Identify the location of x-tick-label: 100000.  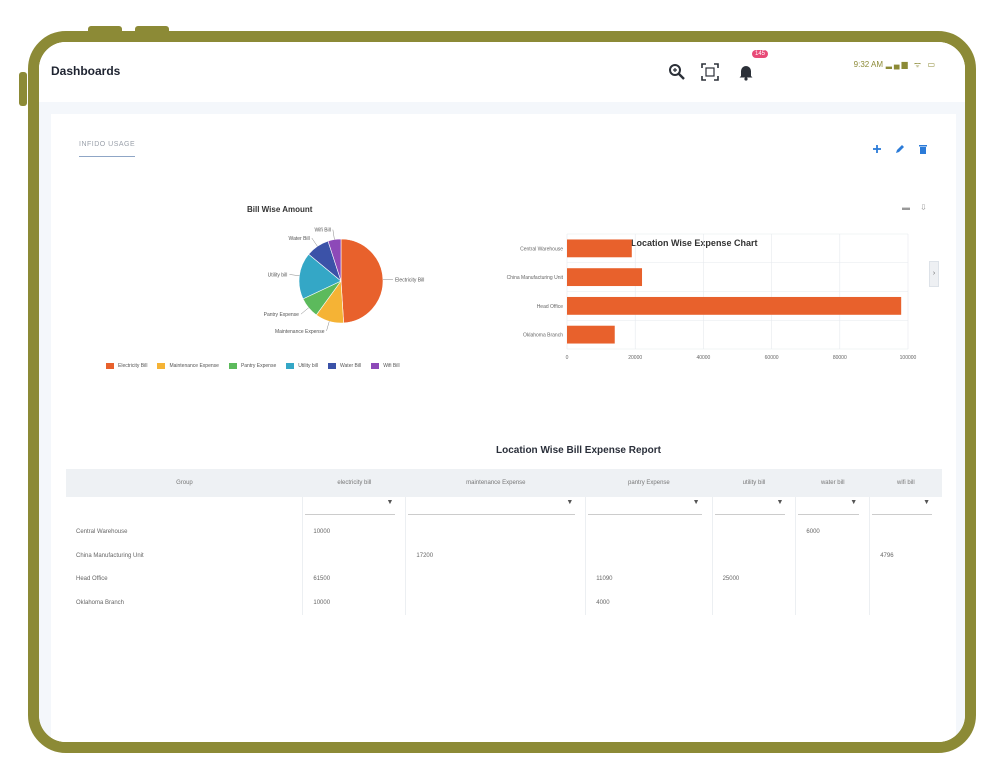
(908, 358).